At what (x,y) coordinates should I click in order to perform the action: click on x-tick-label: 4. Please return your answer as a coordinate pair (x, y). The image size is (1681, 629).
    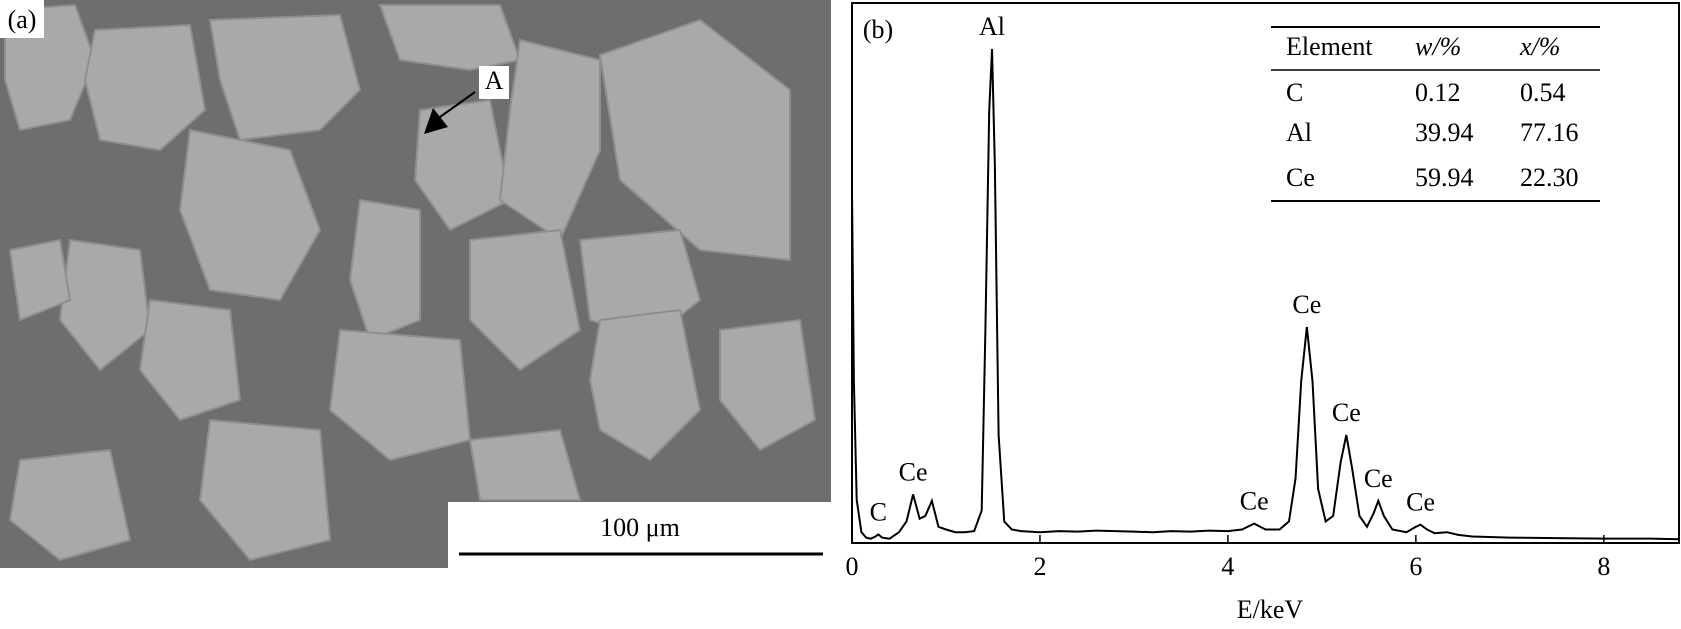
    Looking at the image, I should click on (1227, 566).